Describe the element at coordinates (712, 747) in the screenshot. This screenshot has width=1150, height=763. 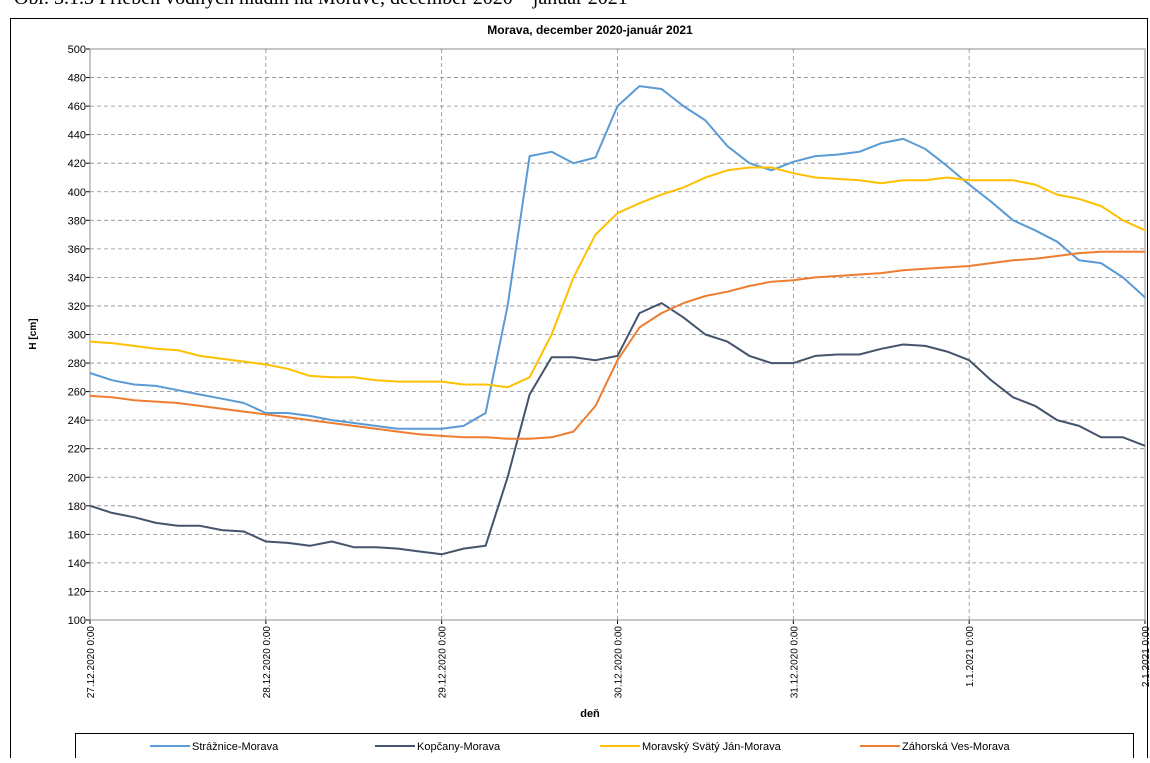
I see `legend-label: Moravský Svätý Ján-Morava` at that location.